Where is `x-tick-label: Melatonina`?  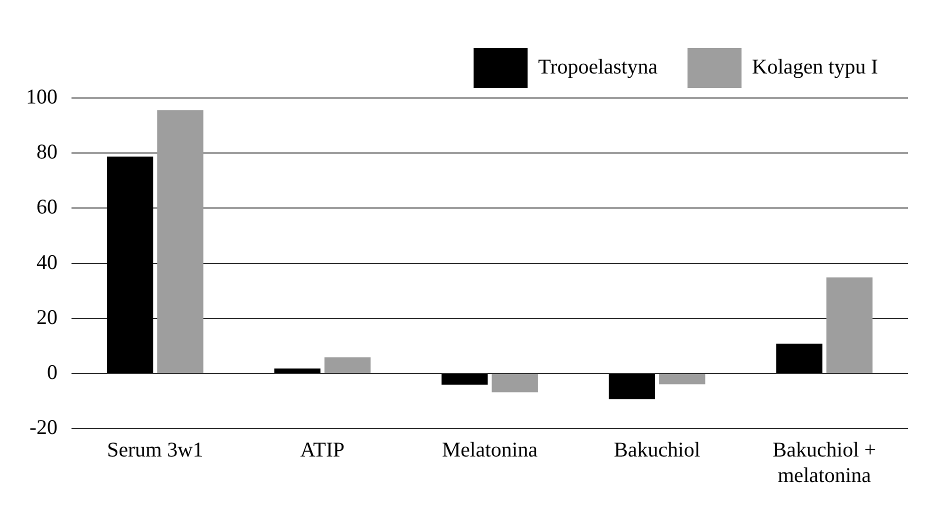
x-tick-label: Melatonina is located at coordinates (490, 450).